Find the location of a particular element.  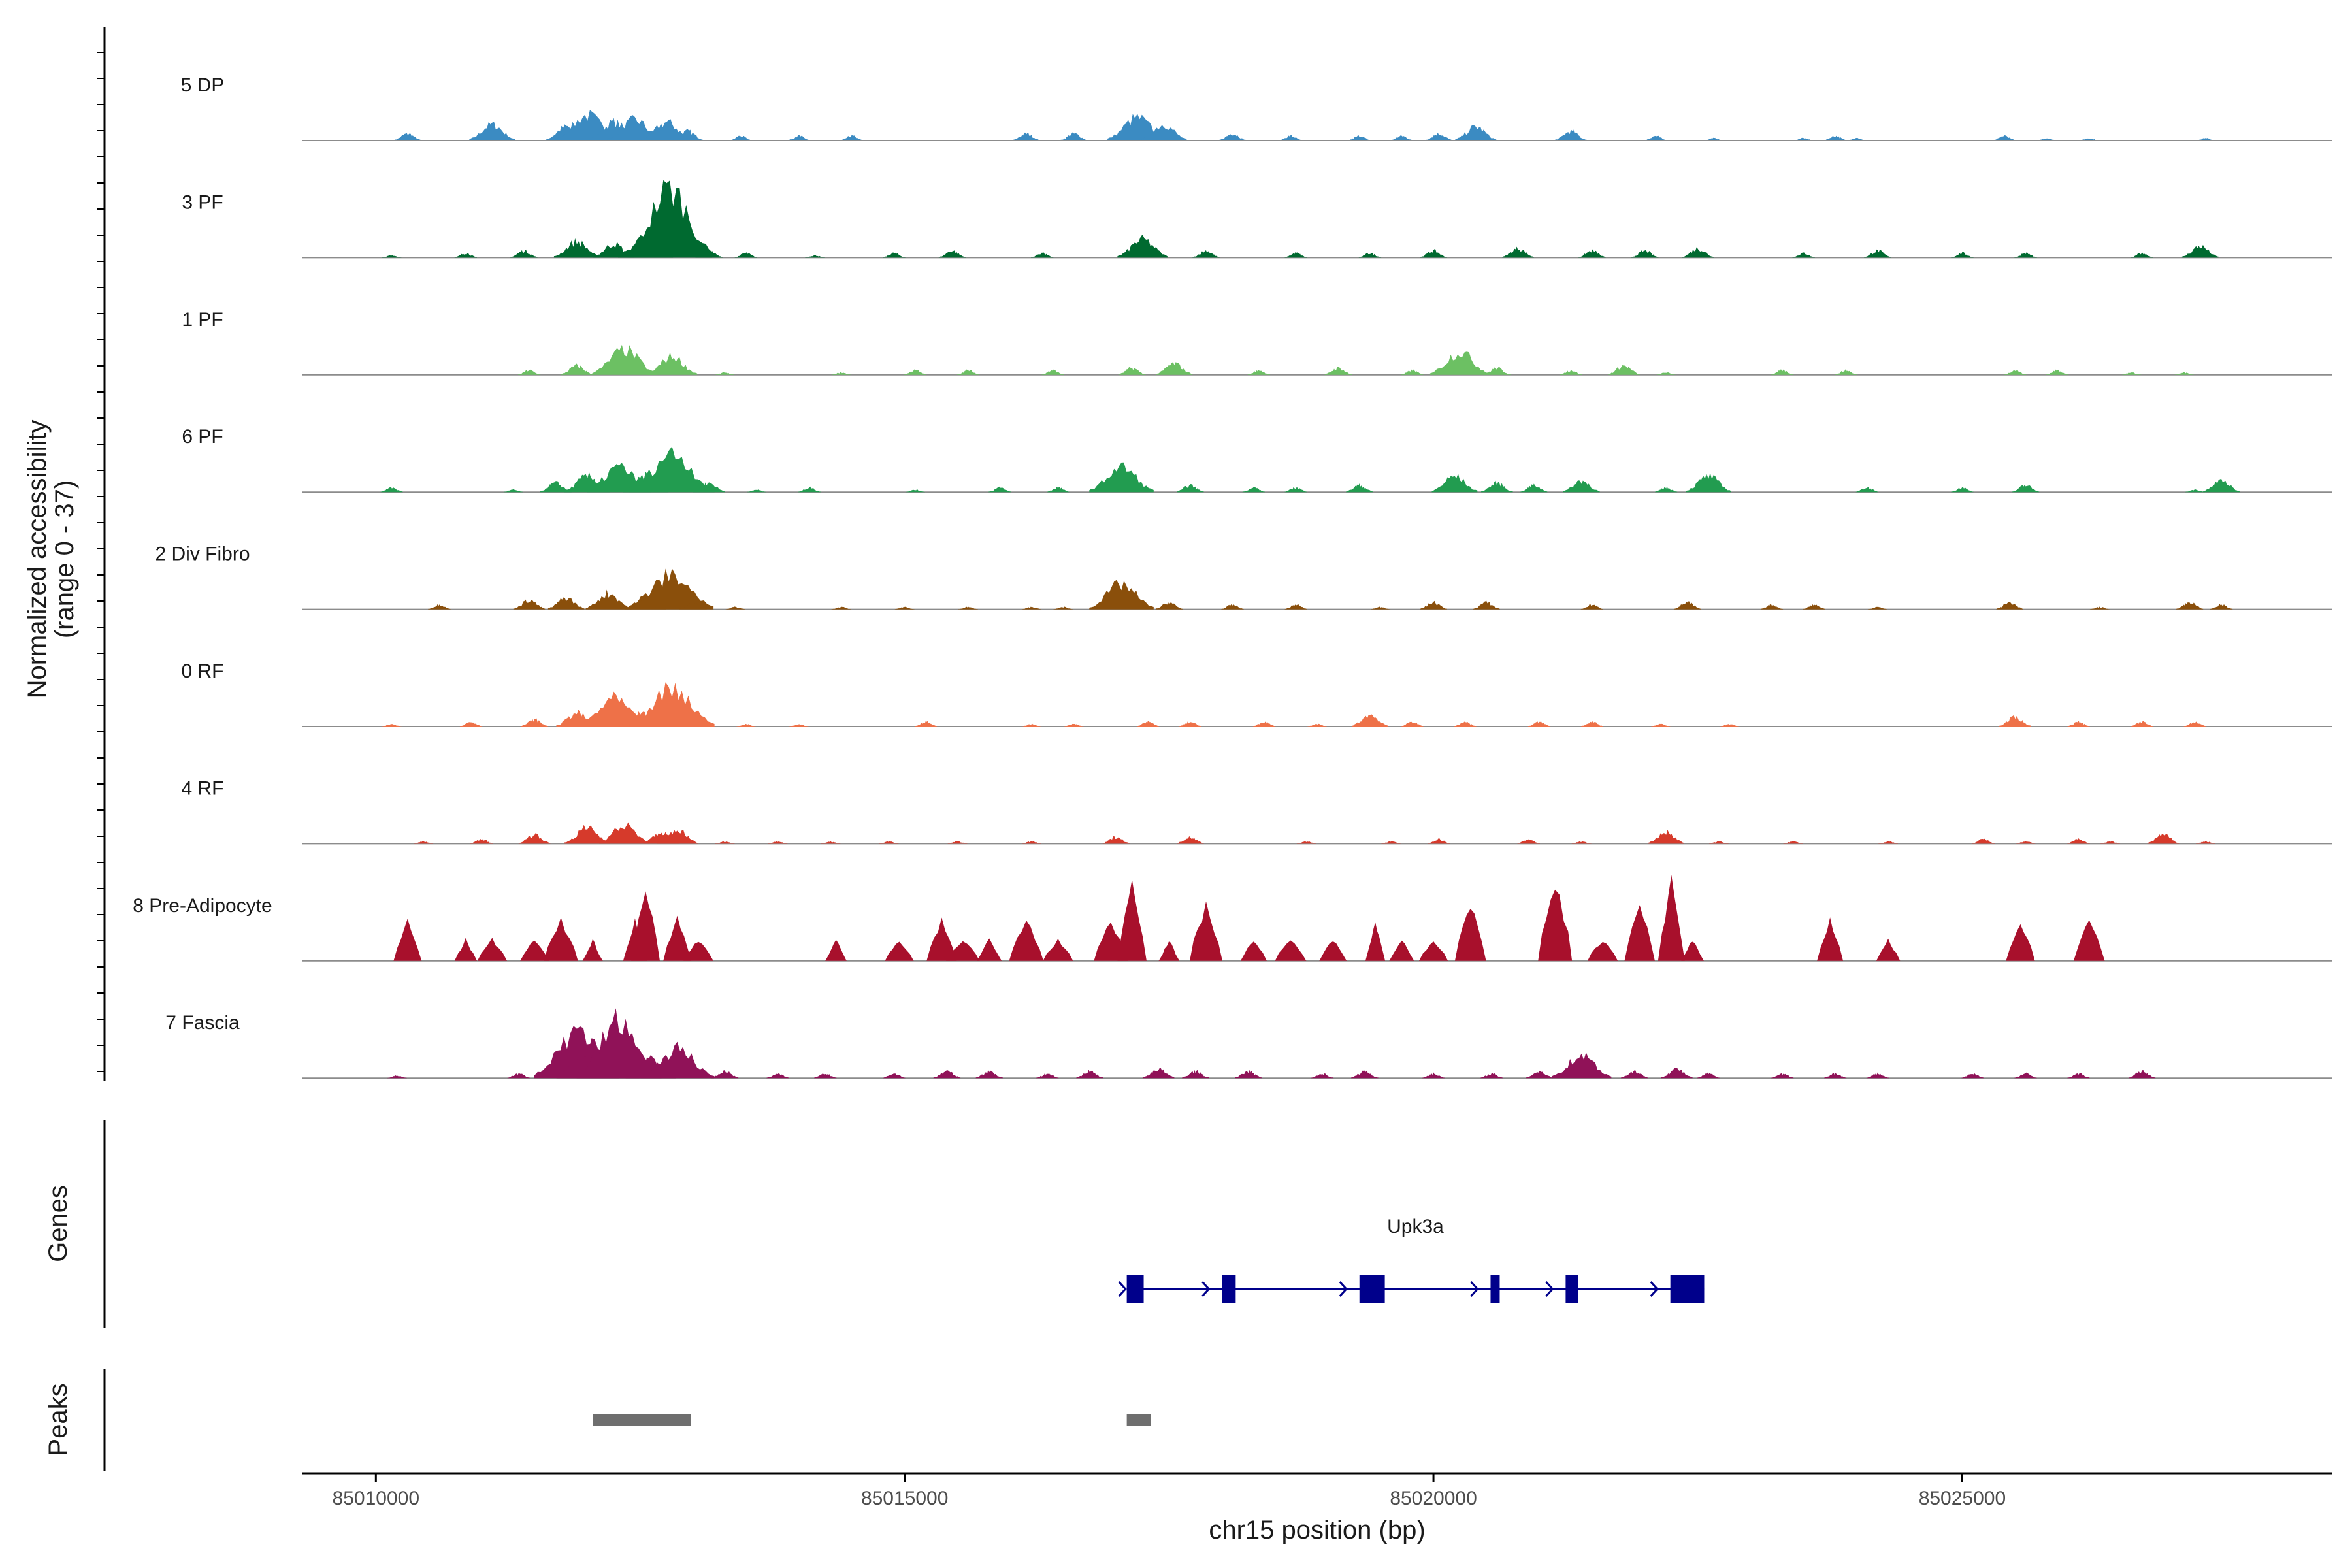

track-8-pre-adipocyte: 8 Pre-Adipocyte is located at coordinates (1232, 918).